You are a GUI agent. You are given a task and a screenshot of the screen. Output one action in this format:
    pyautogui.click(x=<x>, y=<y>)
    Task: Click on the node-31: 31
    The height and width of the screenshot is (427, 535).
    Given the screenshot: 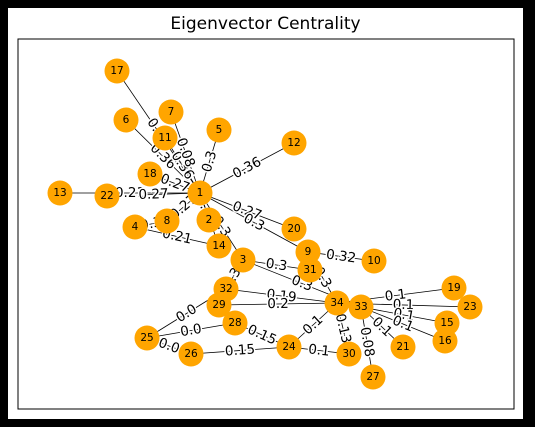 What is the action you would take?
    pyautogui.click(x=310, y=270)
    